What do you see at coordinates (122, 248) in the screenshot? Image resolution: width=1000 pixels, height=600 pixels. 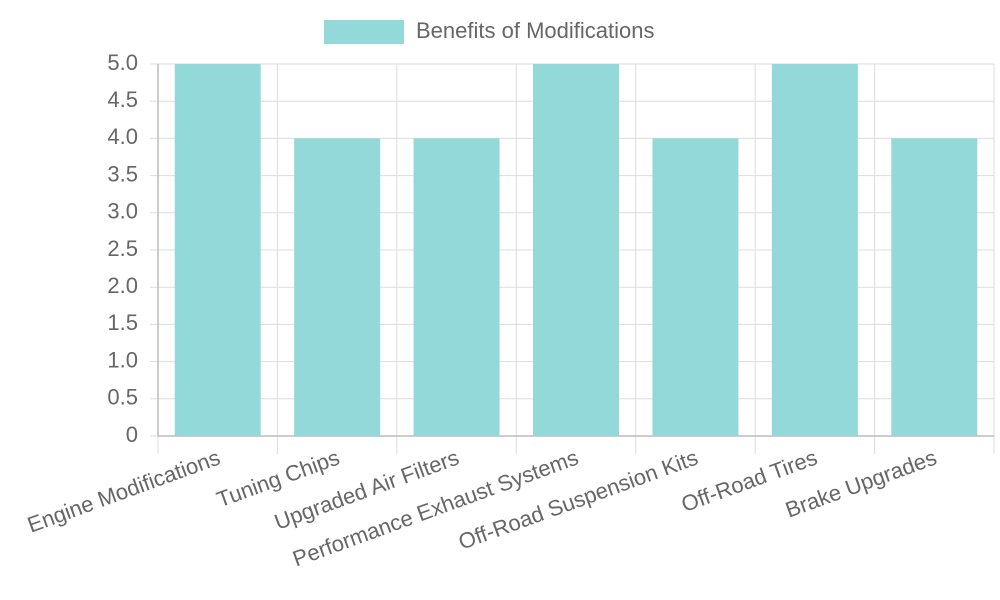 I see `y-tick-label: 2.5` at bounding box center [122, 248].